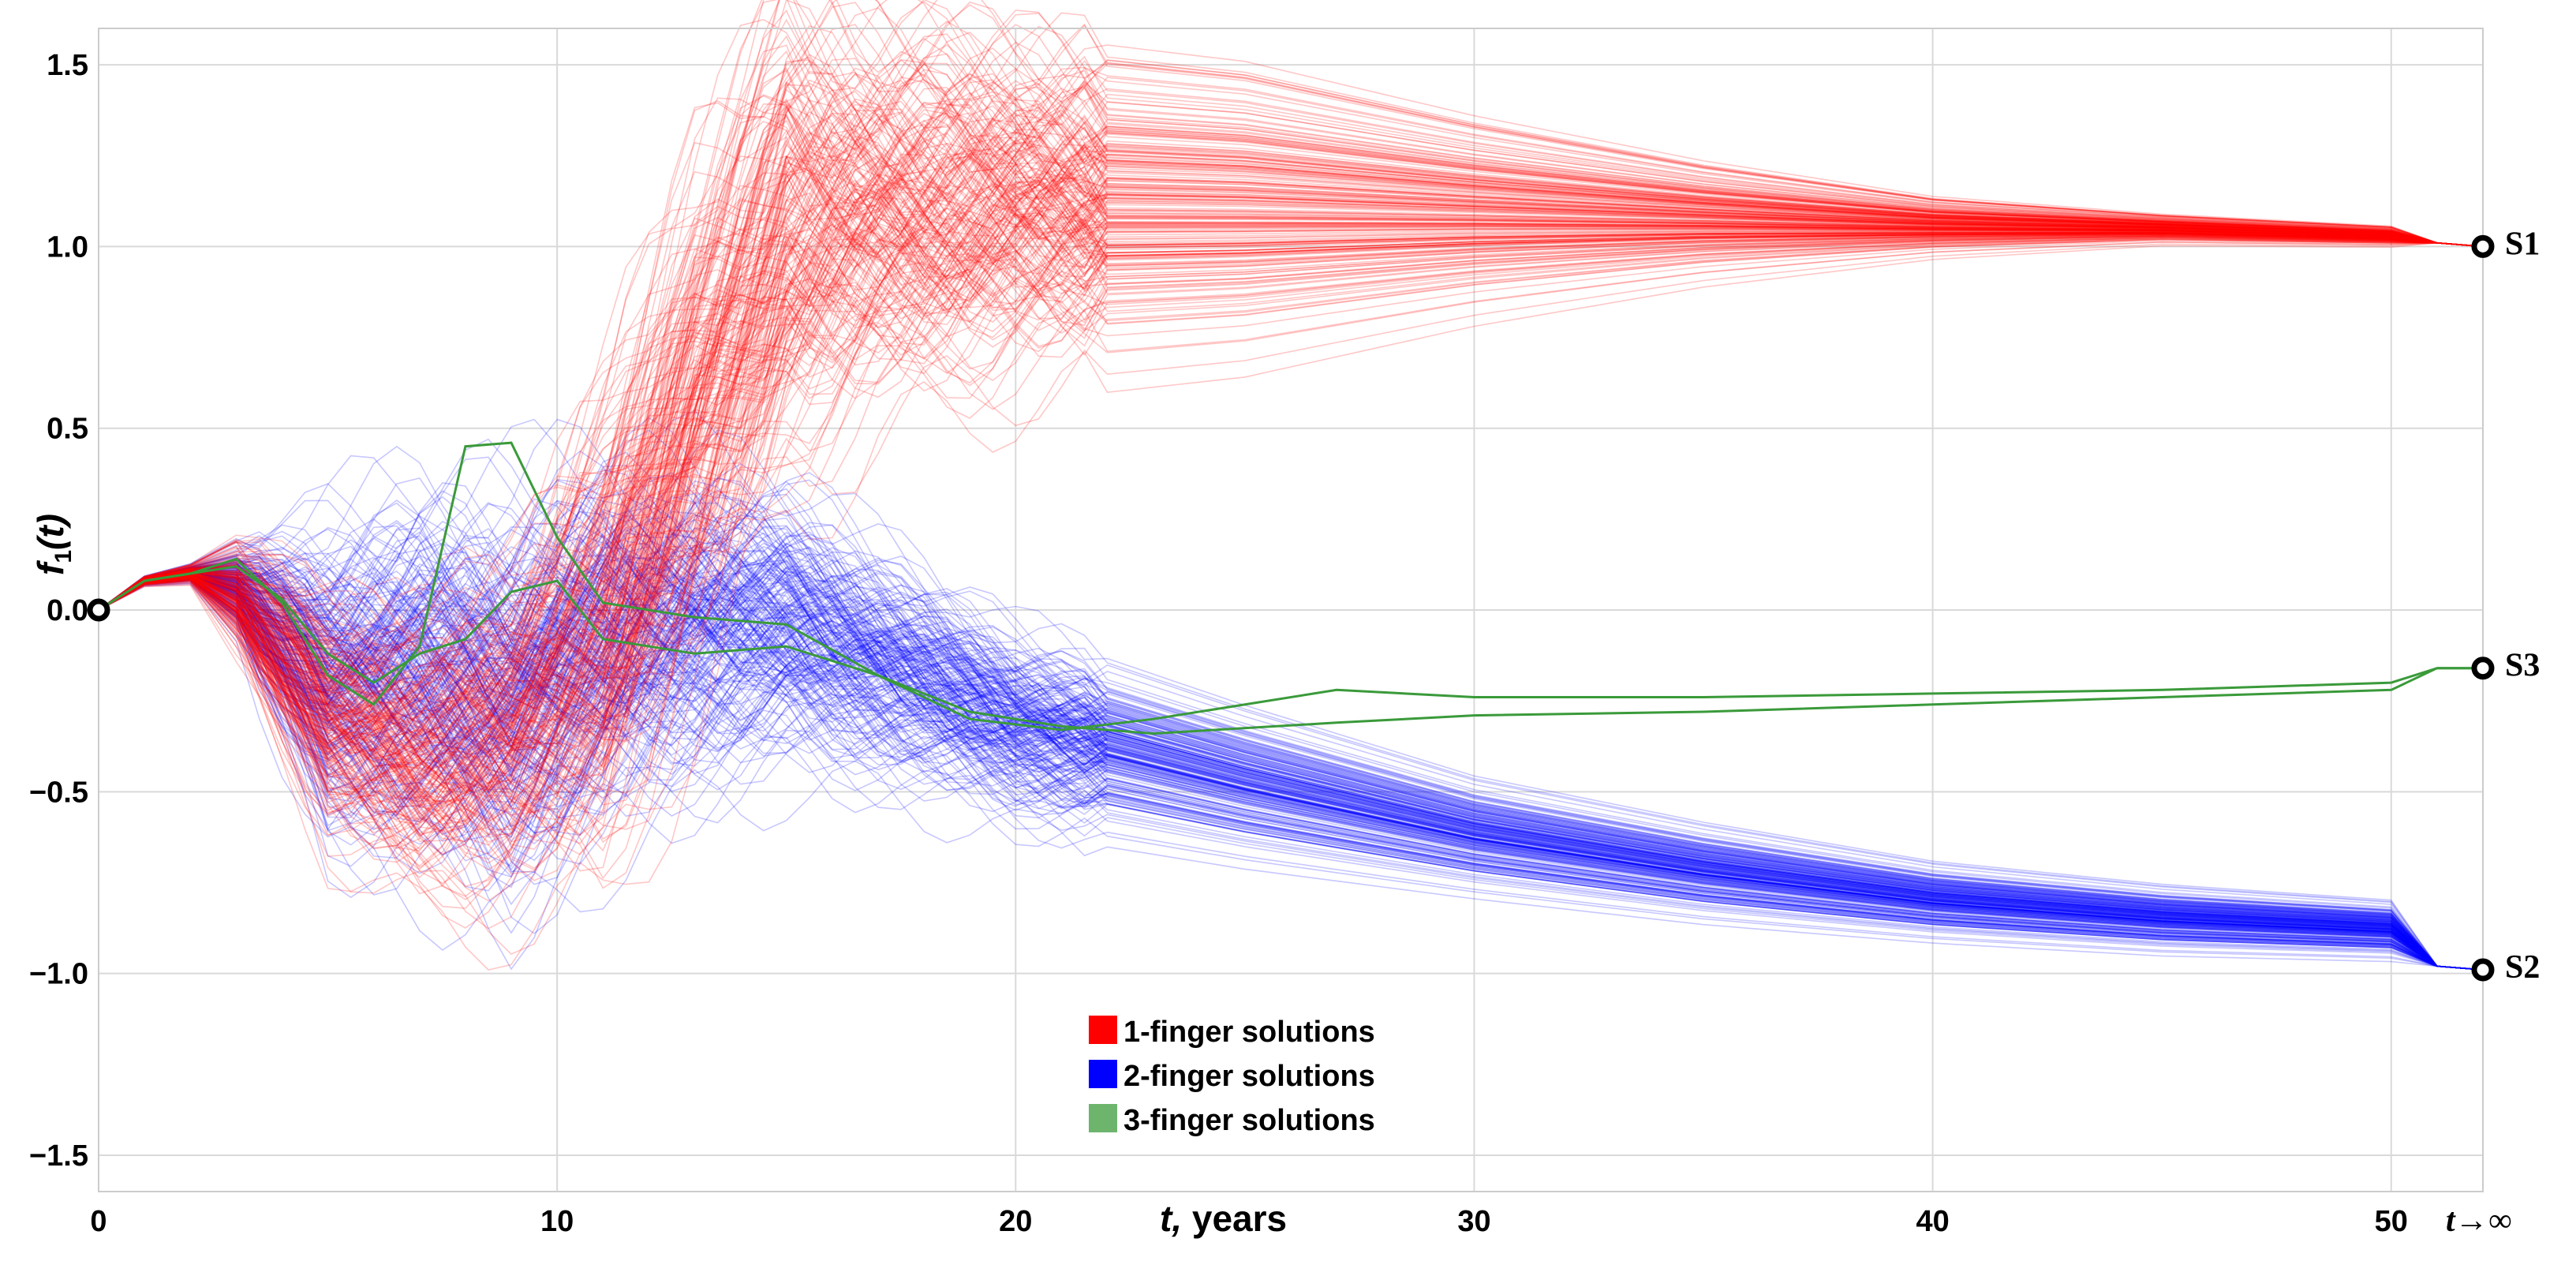  I want to click on end-point-marker, so click(2483, 668).